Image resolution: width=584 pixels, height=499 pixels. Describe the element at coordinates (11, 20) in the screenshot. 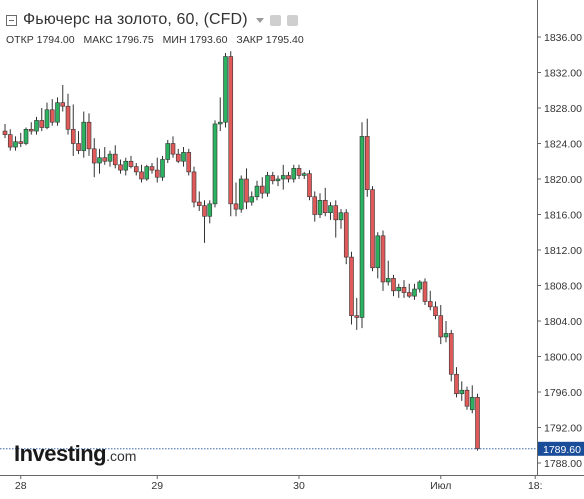

I see `collapse-icon` at that location.